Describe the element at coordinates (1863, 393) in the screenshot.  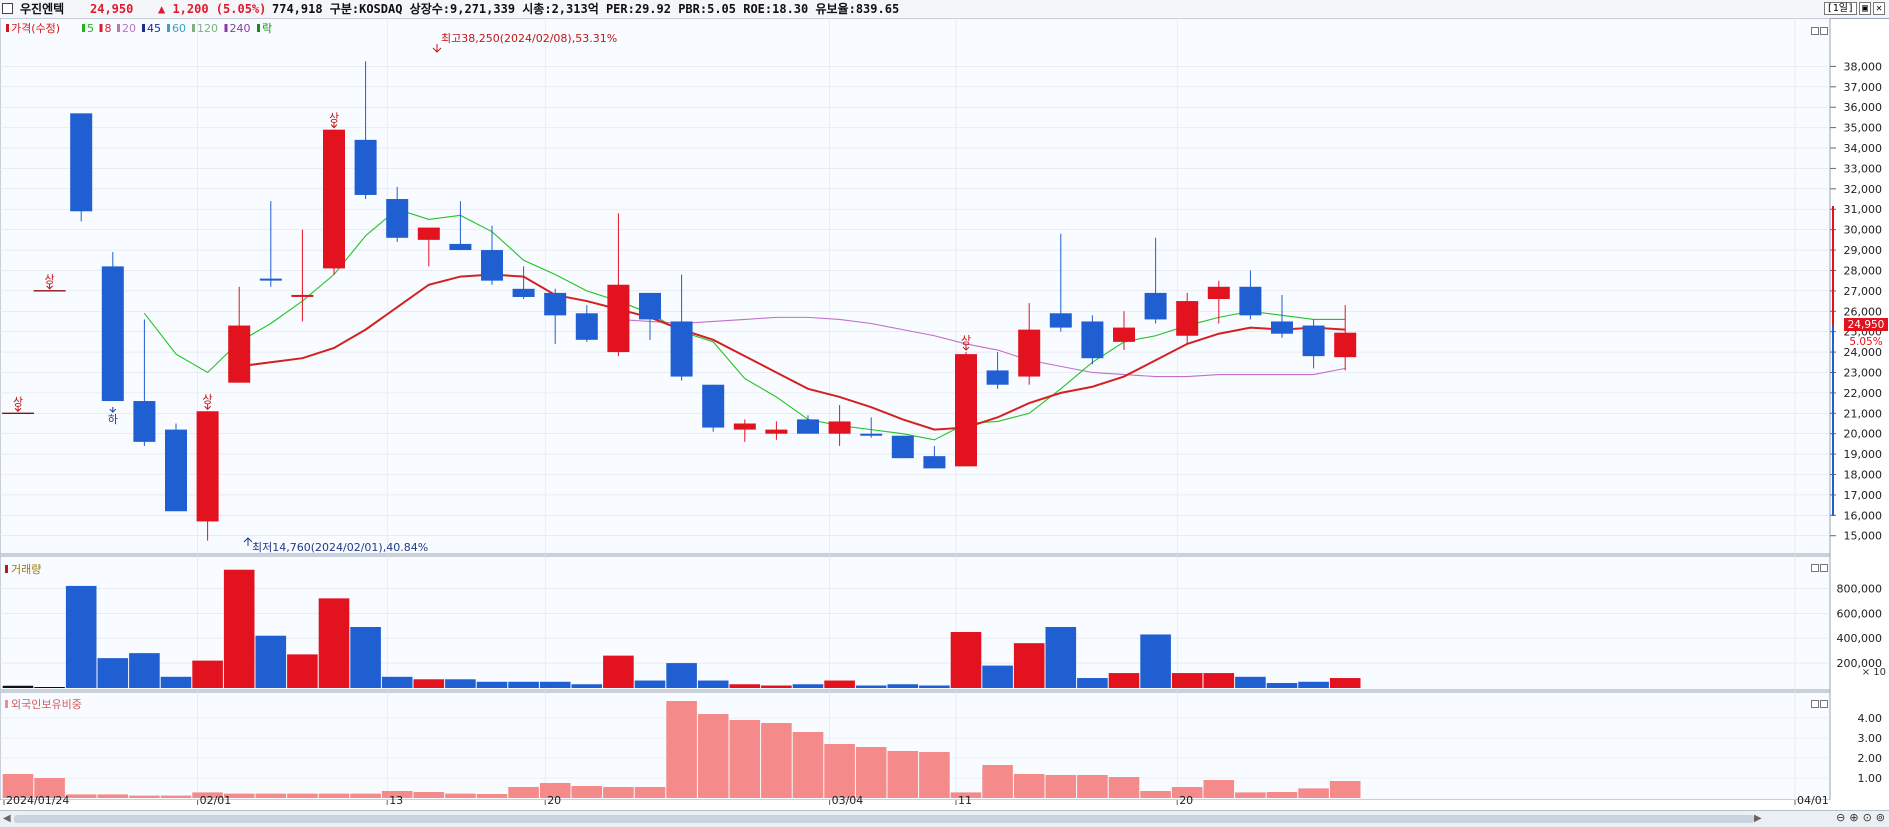
I see `price-tick-label: 22,000` at that location.